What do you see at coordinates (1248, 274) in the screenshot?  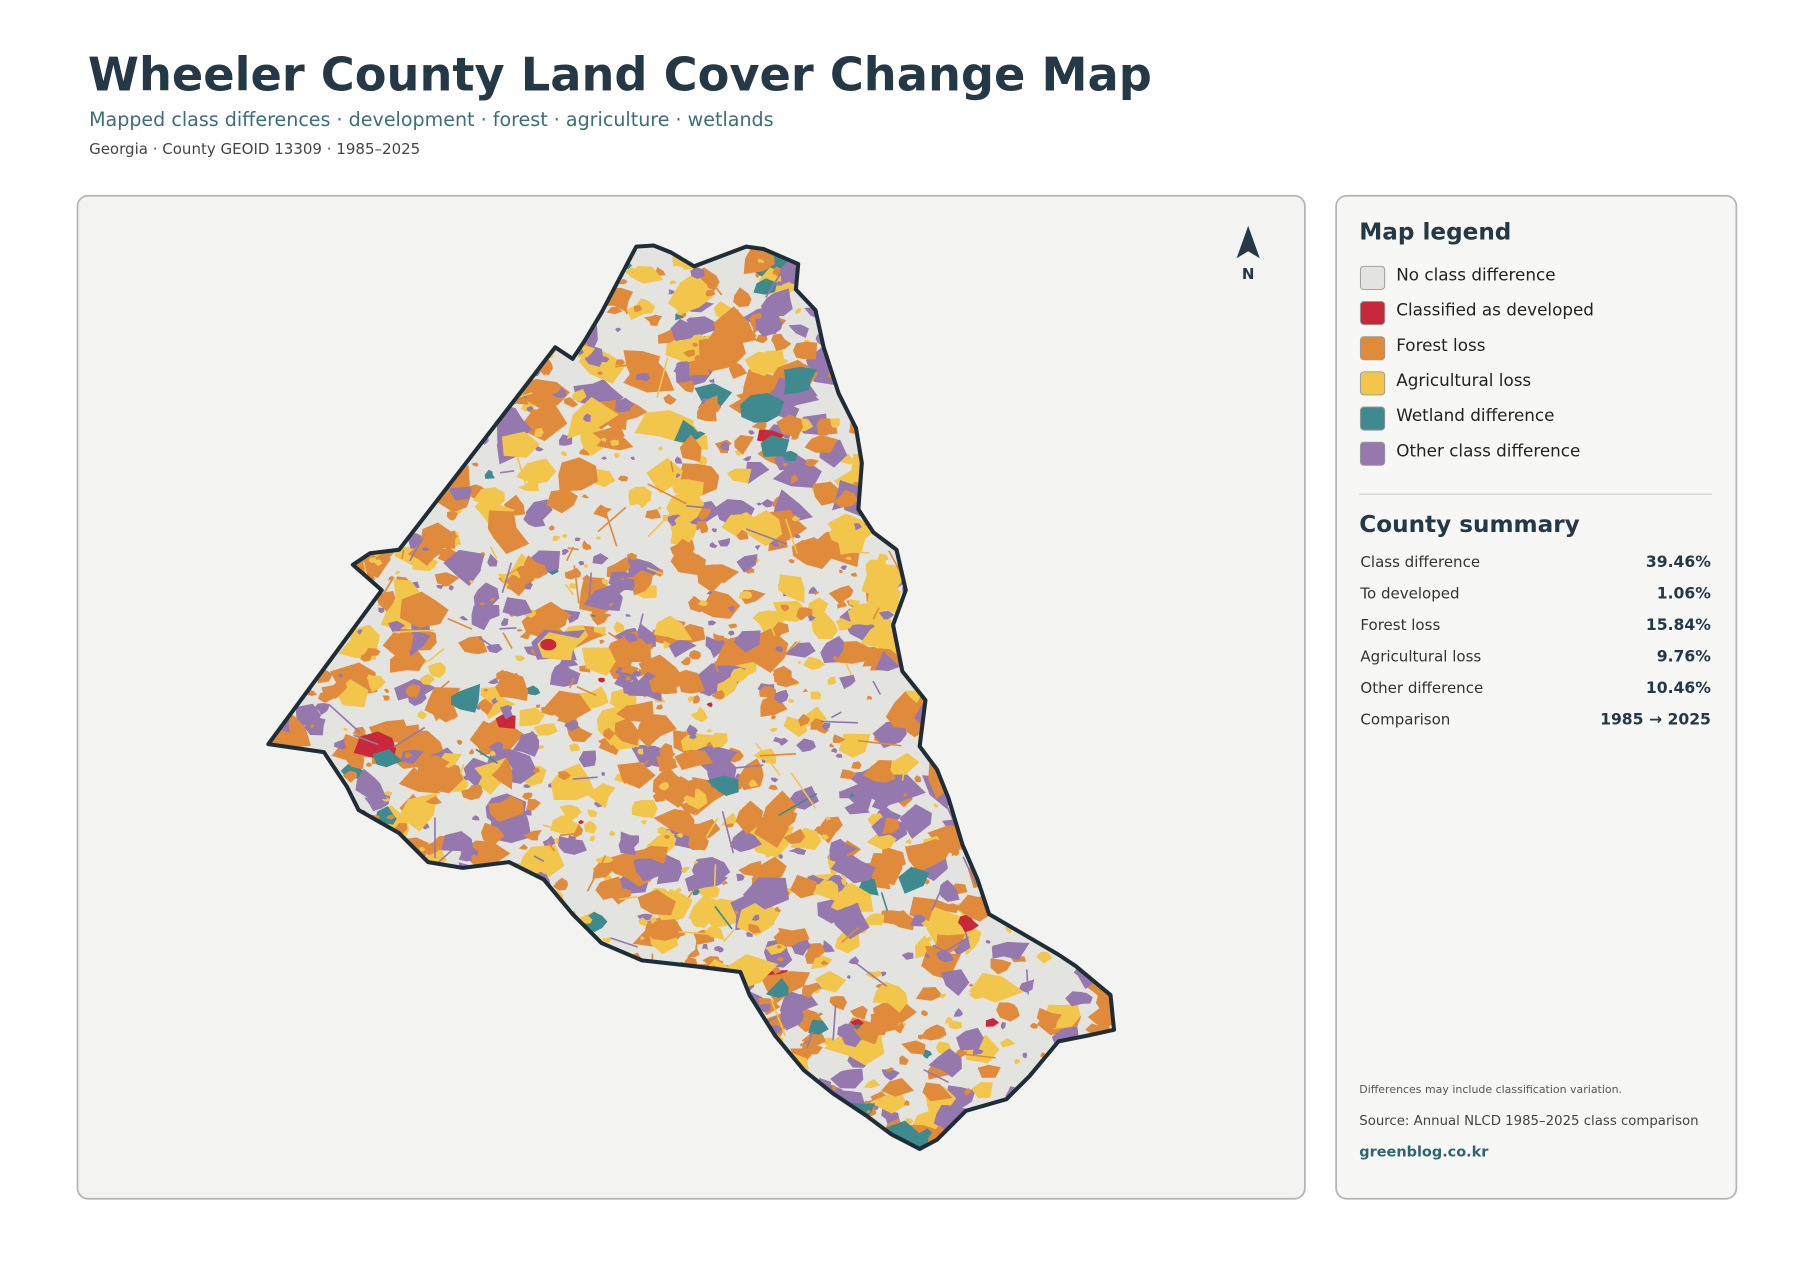 I see `north-label: N` at bounding box center [1248, 274].